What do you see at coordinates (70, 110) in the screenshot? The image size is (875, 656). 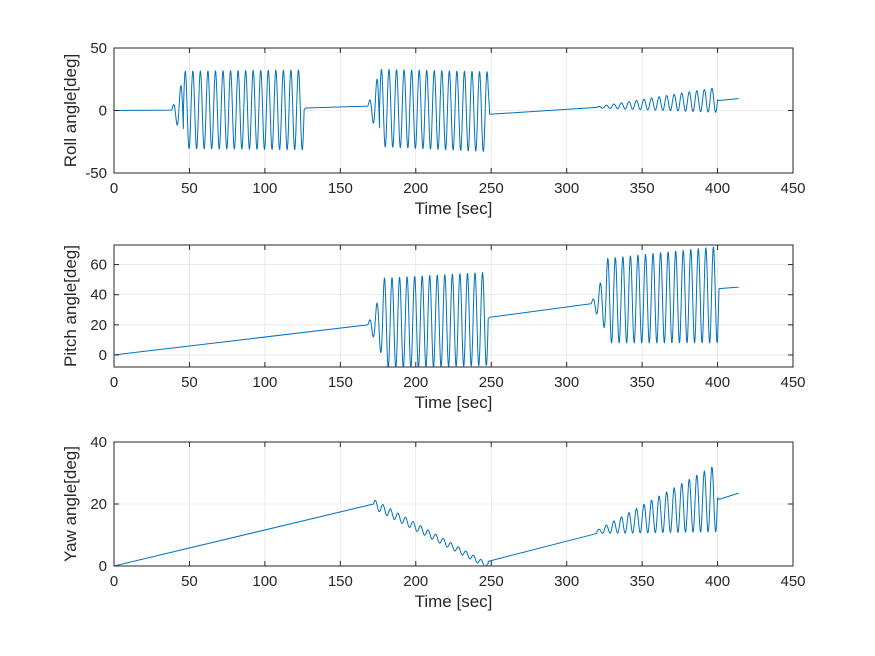 I see `roll-y-axis-label: Roll angle[deg]` at bounding box center [70, 110].